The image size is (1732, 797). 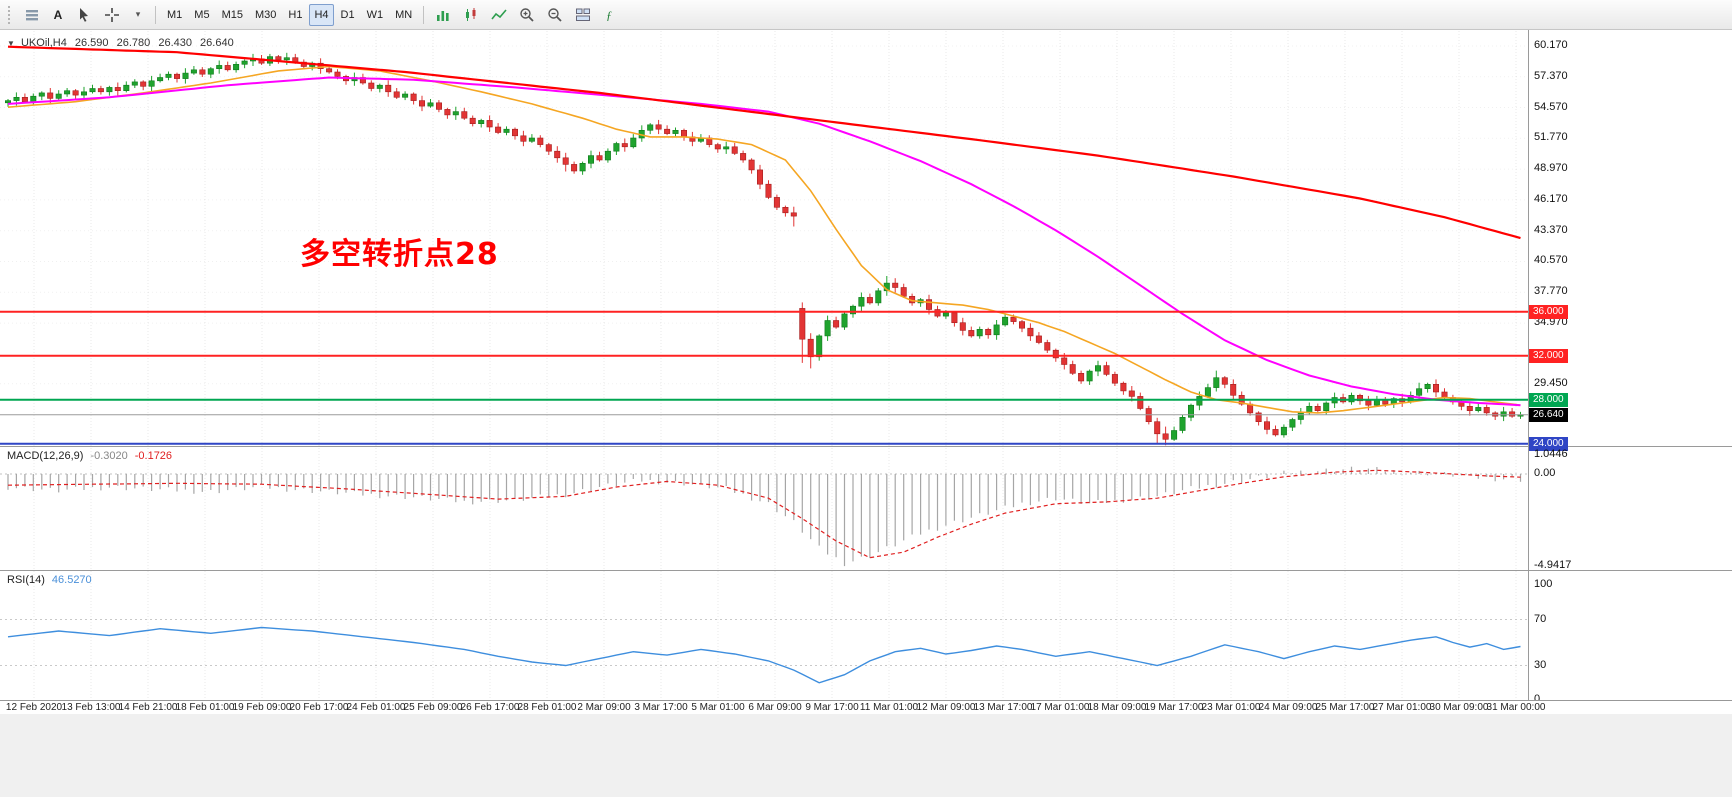 What do you see at coordinates (376, 707) in the screenshot?
I see `time-tick: 24 Feb 01:00` at bounding box center [376, 707].